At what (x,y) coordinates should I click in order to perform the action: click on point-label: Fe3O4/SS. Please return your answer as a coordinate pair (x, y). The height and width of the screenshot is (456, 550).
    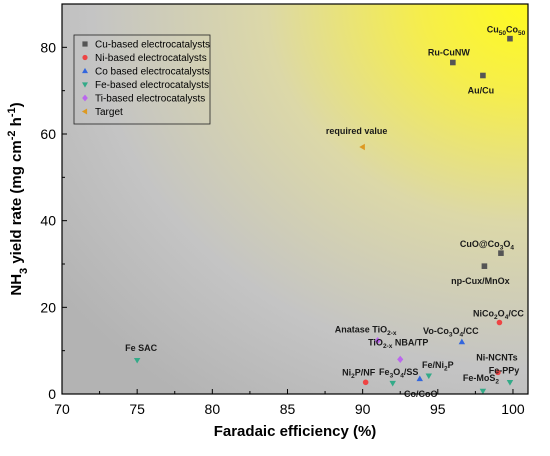
    Looking at the image, I should click on (398, 373).